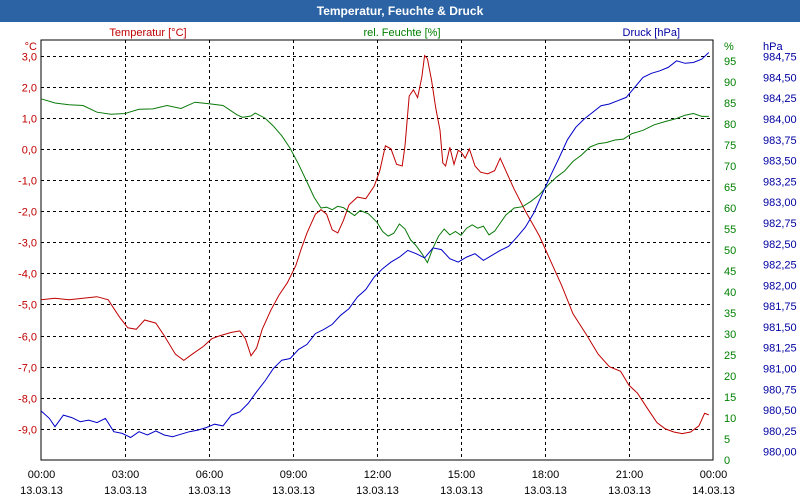 The image size is (800, 500). I want to click on series-name-label: Temperatur [°C], so click(147, 33).